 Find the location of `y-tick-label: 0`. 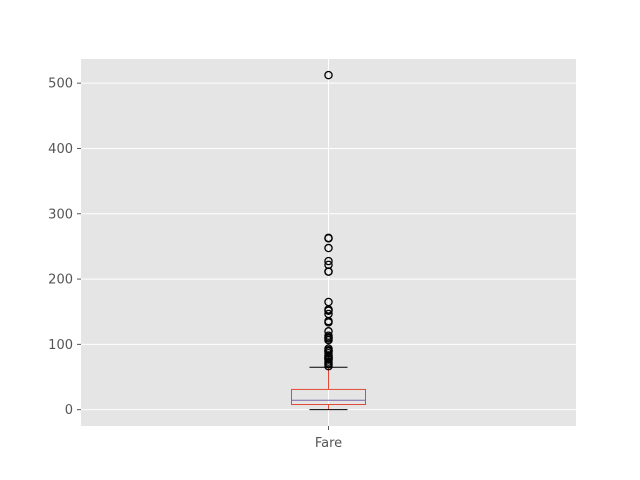

y-tick-label: 0 is located at coordinates (69, 410).